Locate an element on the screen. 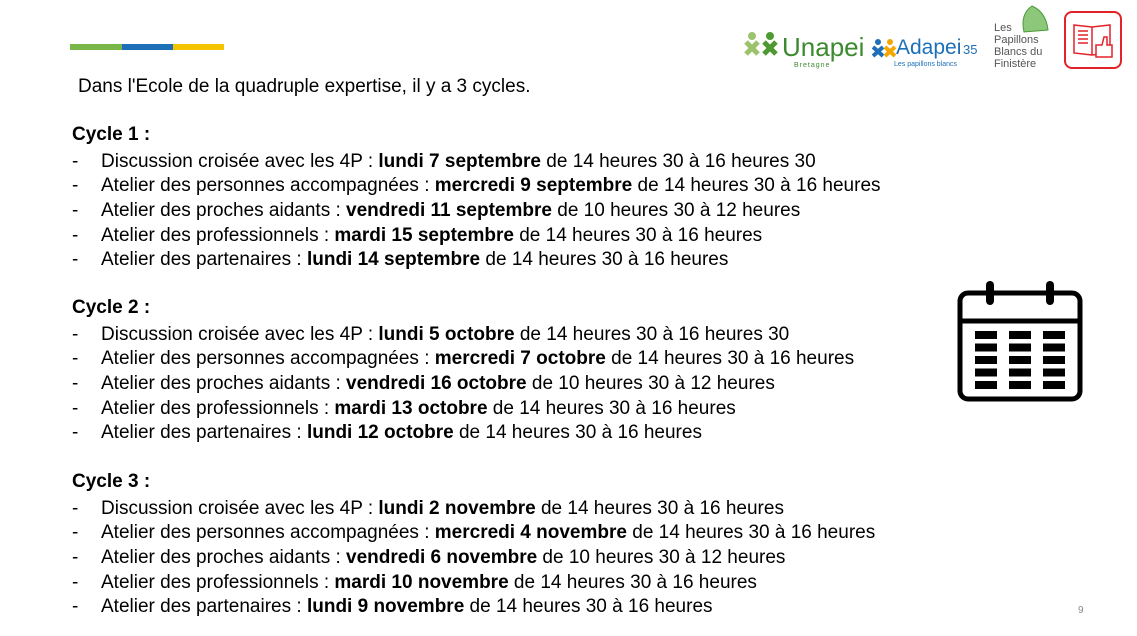 This screenshot has width=1137, height=636. unapei-logo: Unapei Bretagne is located at coordinates (804, 49).